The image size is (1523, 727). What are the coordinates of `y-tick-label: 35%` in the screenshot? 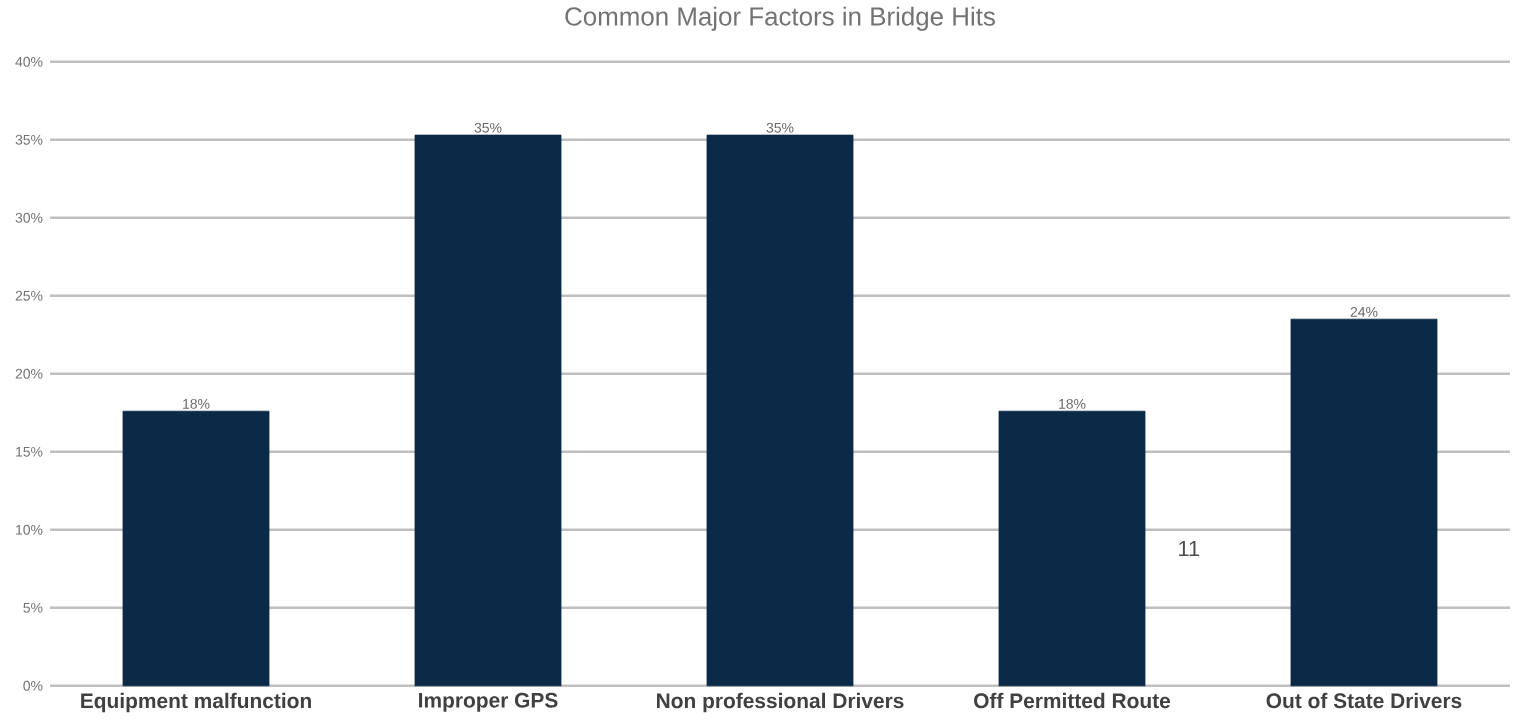 It's located at (29, 139).